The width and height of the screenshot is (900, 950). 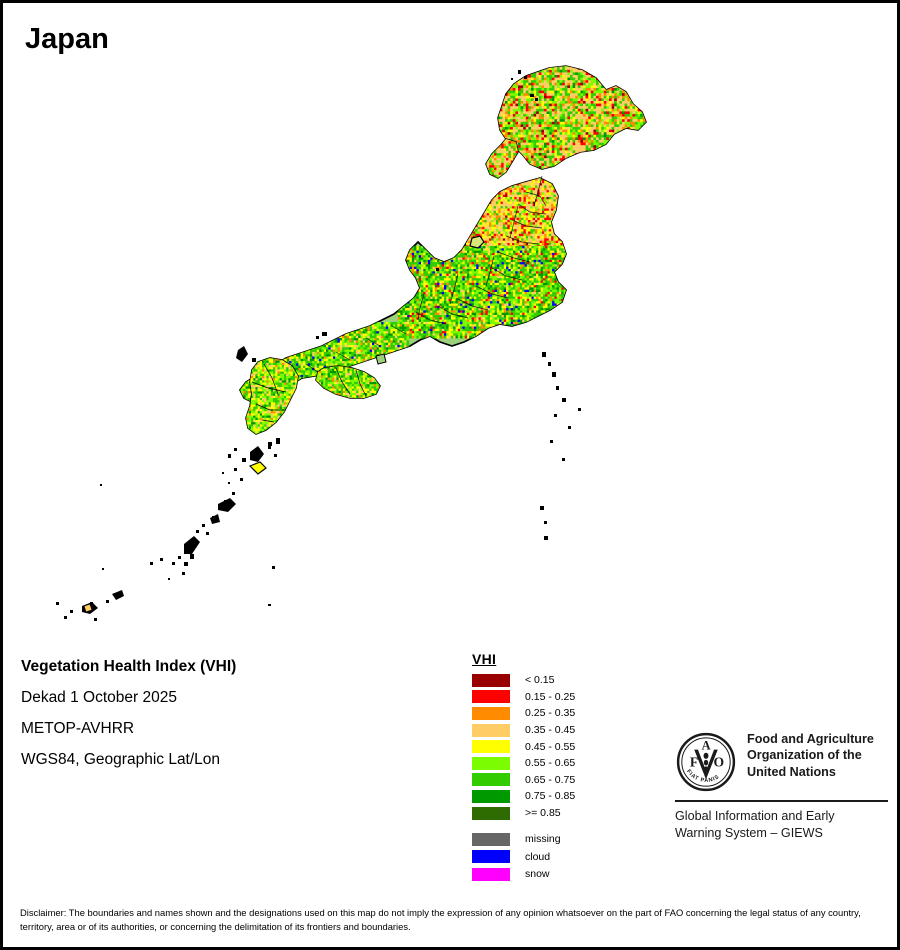 I want to click on legend-label: 0.25 - 0.35, so click(x=550, y=713).